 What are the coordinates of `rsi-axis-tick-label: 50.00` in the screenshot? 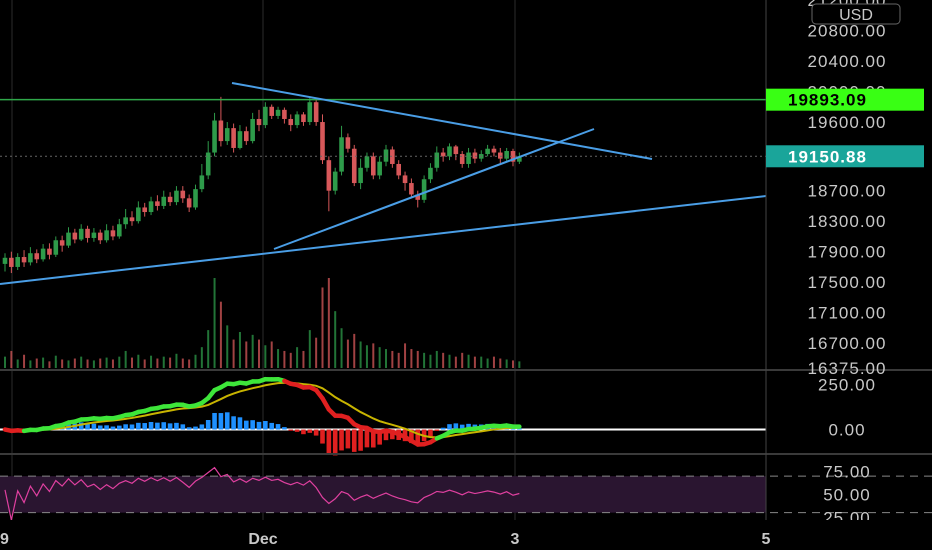 It's located at (847, 494).